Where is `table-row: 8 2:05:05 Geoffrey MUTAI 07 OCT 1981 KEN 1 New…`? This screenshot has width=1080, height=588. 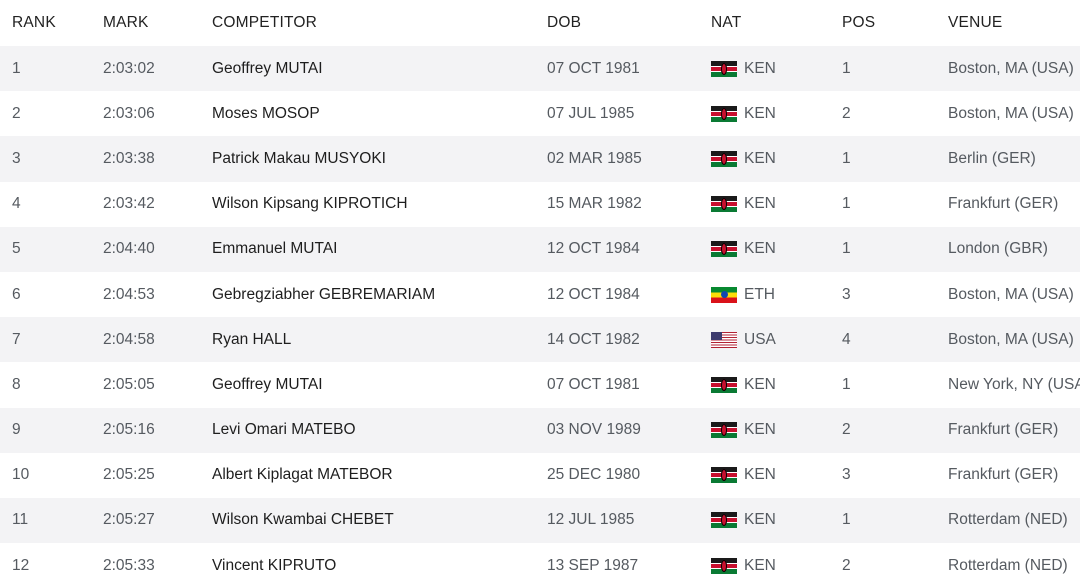
table-row: 8 2:05:05 Geoffrey MUTAI 07 OCT 1981 KEN 1 New… is located at coordinates (540, 384).